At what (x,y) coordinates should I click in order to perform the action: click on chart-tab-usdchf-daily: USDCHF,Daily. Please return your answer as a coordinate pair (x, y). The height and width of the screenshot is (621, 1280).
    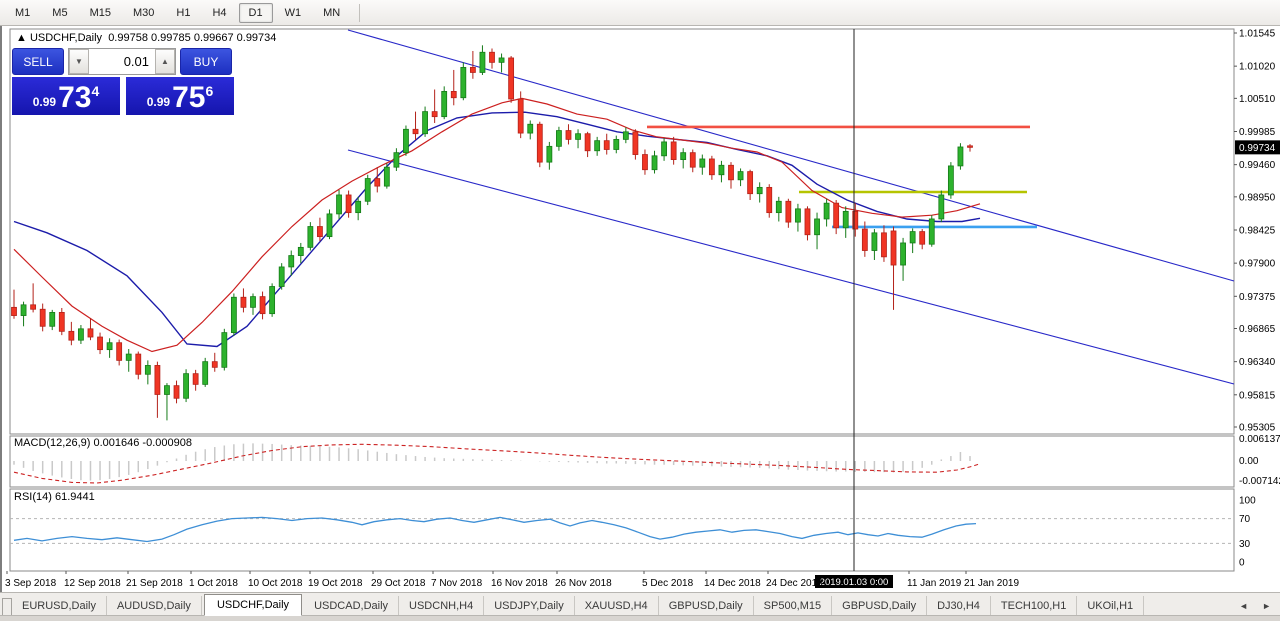
    Looking at the image, I should click on (253, 605).